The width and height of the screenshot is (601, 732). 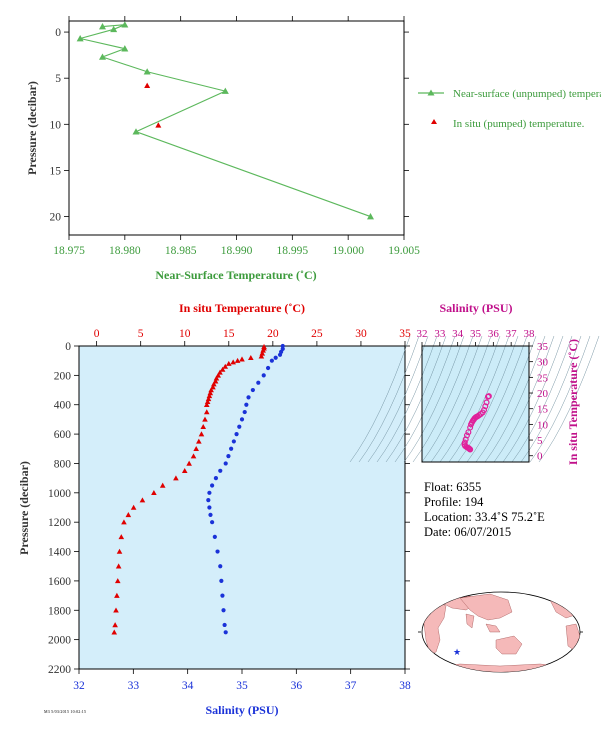 I want to click on near-surface-x-label: Near-Surface Temperature (˚C), so click(x=235, y=275).